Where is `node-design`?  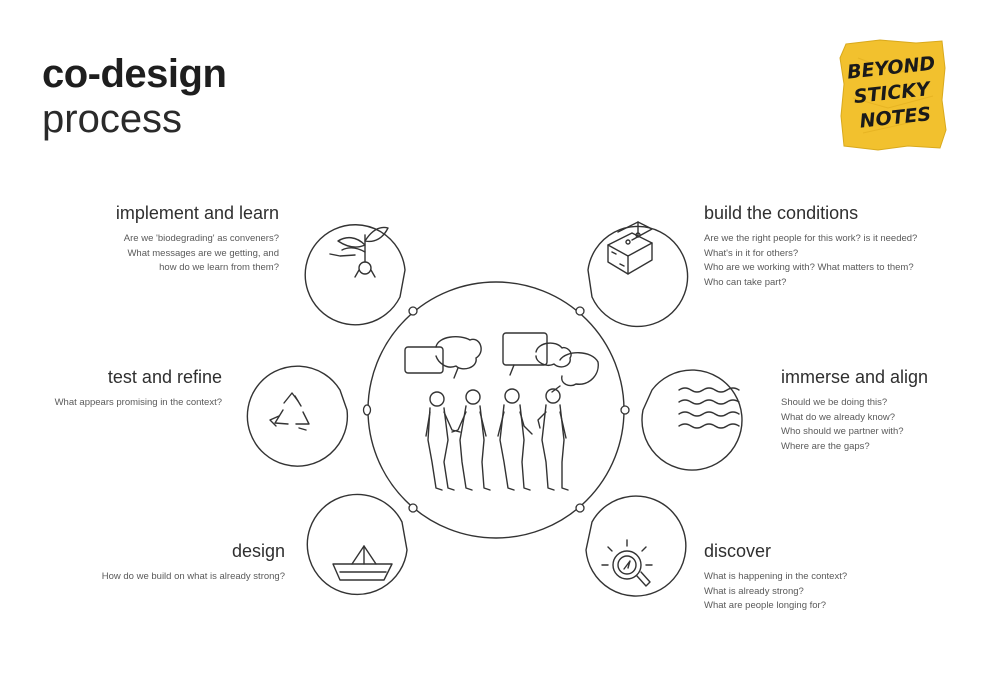
node-design is located at coordinates (413, 508).